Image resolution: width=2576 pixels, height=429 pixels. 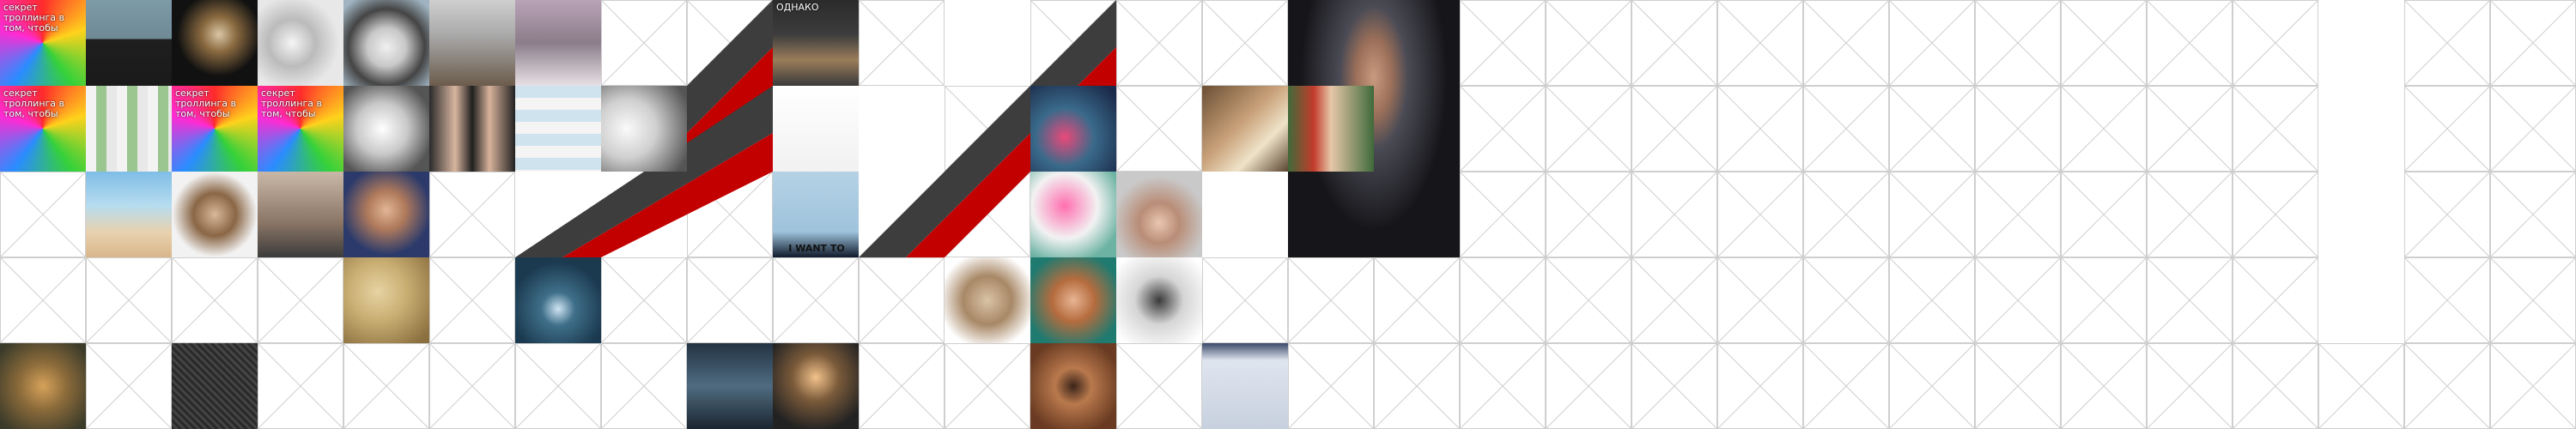 What do you see at coordinates (558, 43) in the screenshot?
I see `cat-looking-up-tile` at bounding box center [558, 43].